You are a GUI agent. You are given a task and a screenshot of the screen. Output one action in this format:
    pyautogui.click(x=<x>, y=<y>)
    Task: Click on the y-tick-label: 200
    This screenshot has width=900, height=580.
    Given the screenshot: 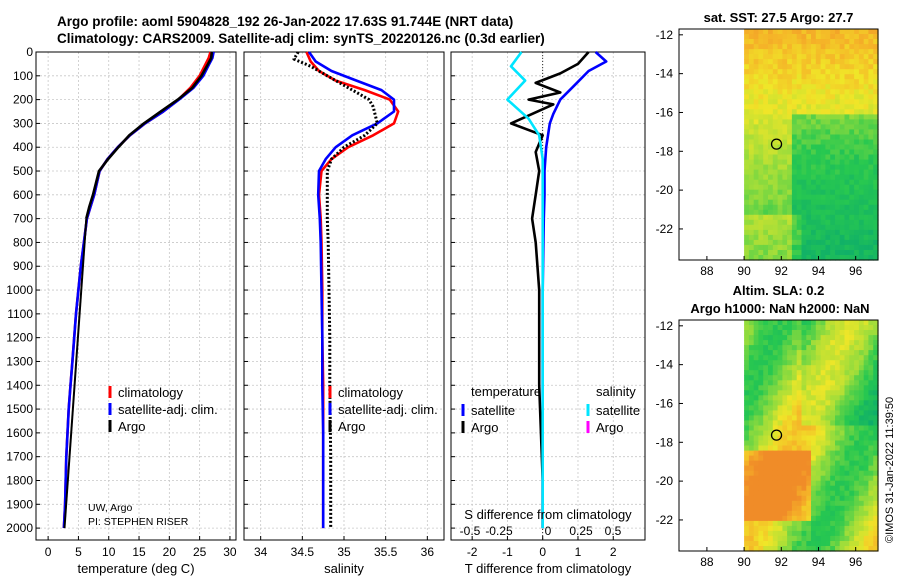 What is the action you would take?
    pyautogui.click(x=23, y=100)
    